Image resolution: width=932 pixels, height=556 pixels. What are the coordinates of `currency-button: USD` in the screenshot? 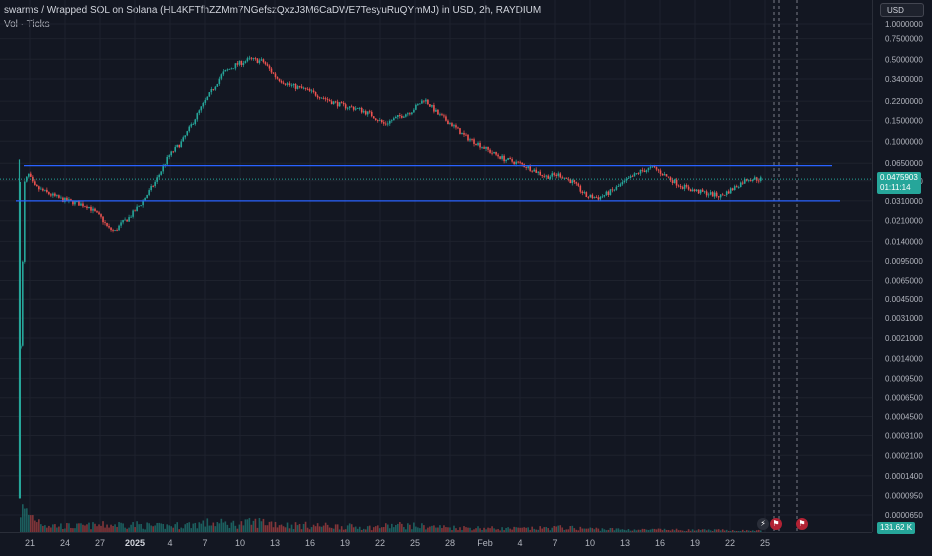 It's located at (902, 10).